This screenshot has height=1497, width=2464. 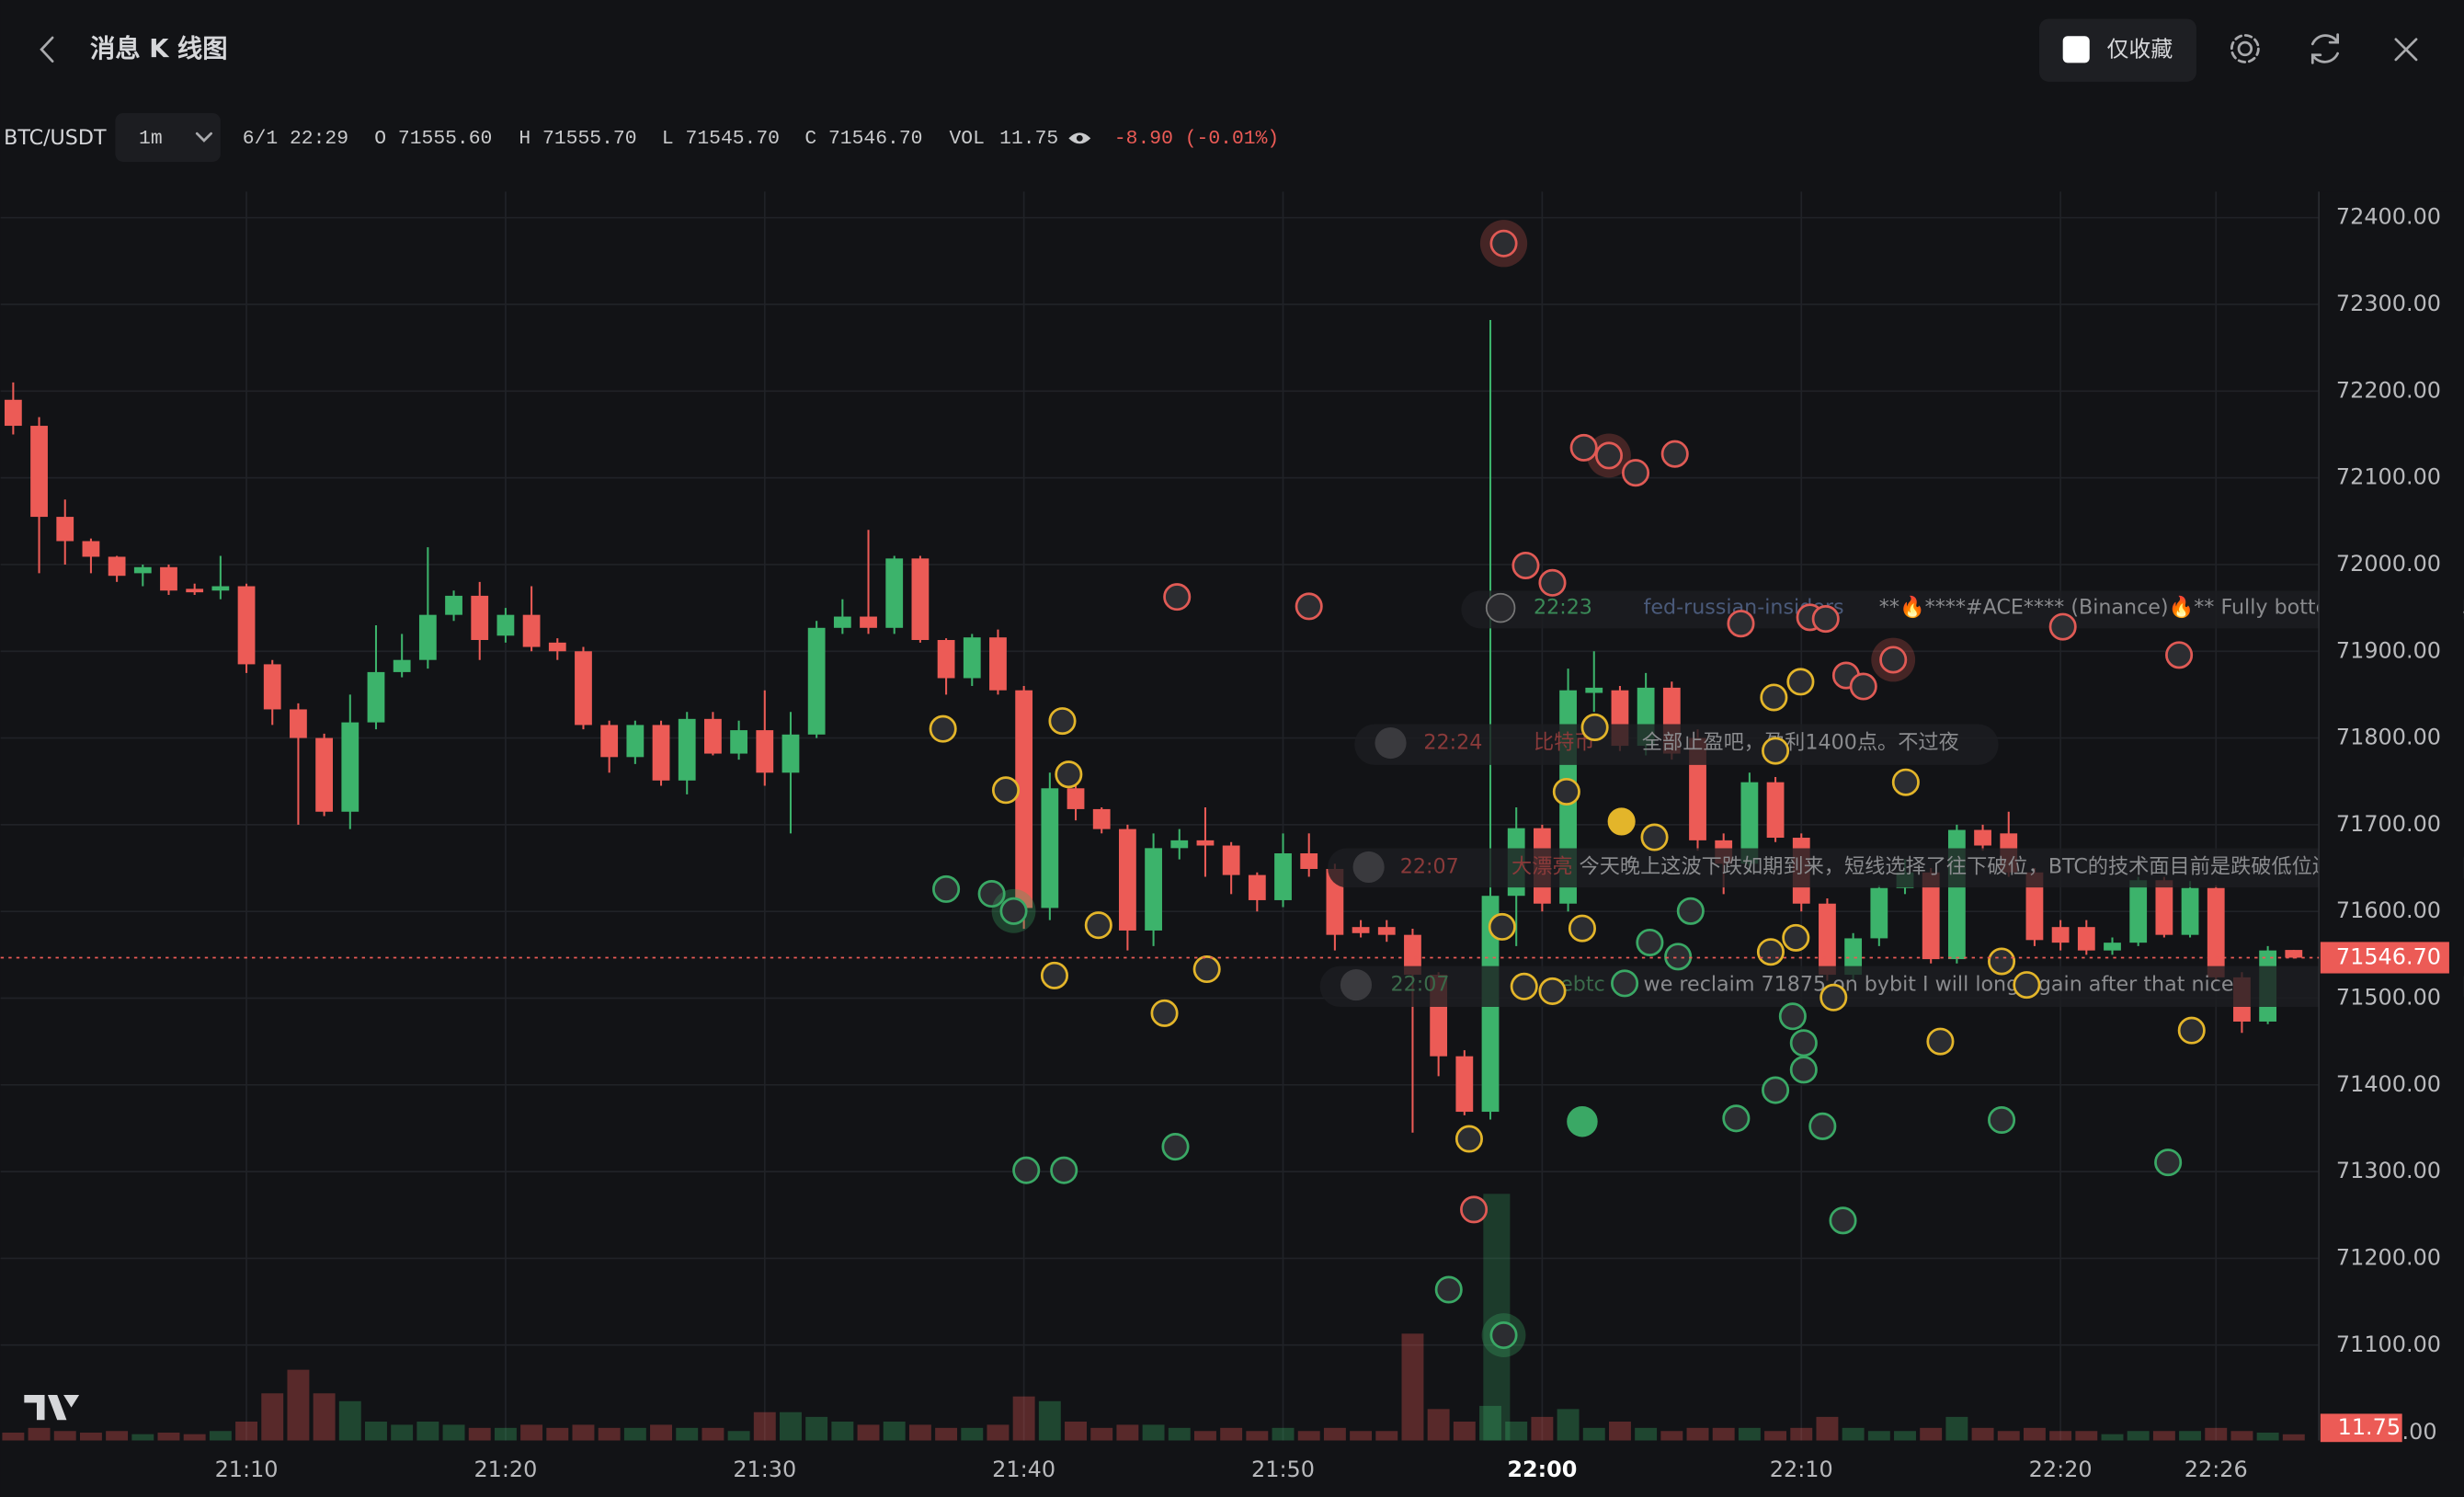 I want to click on y-tick-label: 71100.00, so click(x=2388, y=1344).